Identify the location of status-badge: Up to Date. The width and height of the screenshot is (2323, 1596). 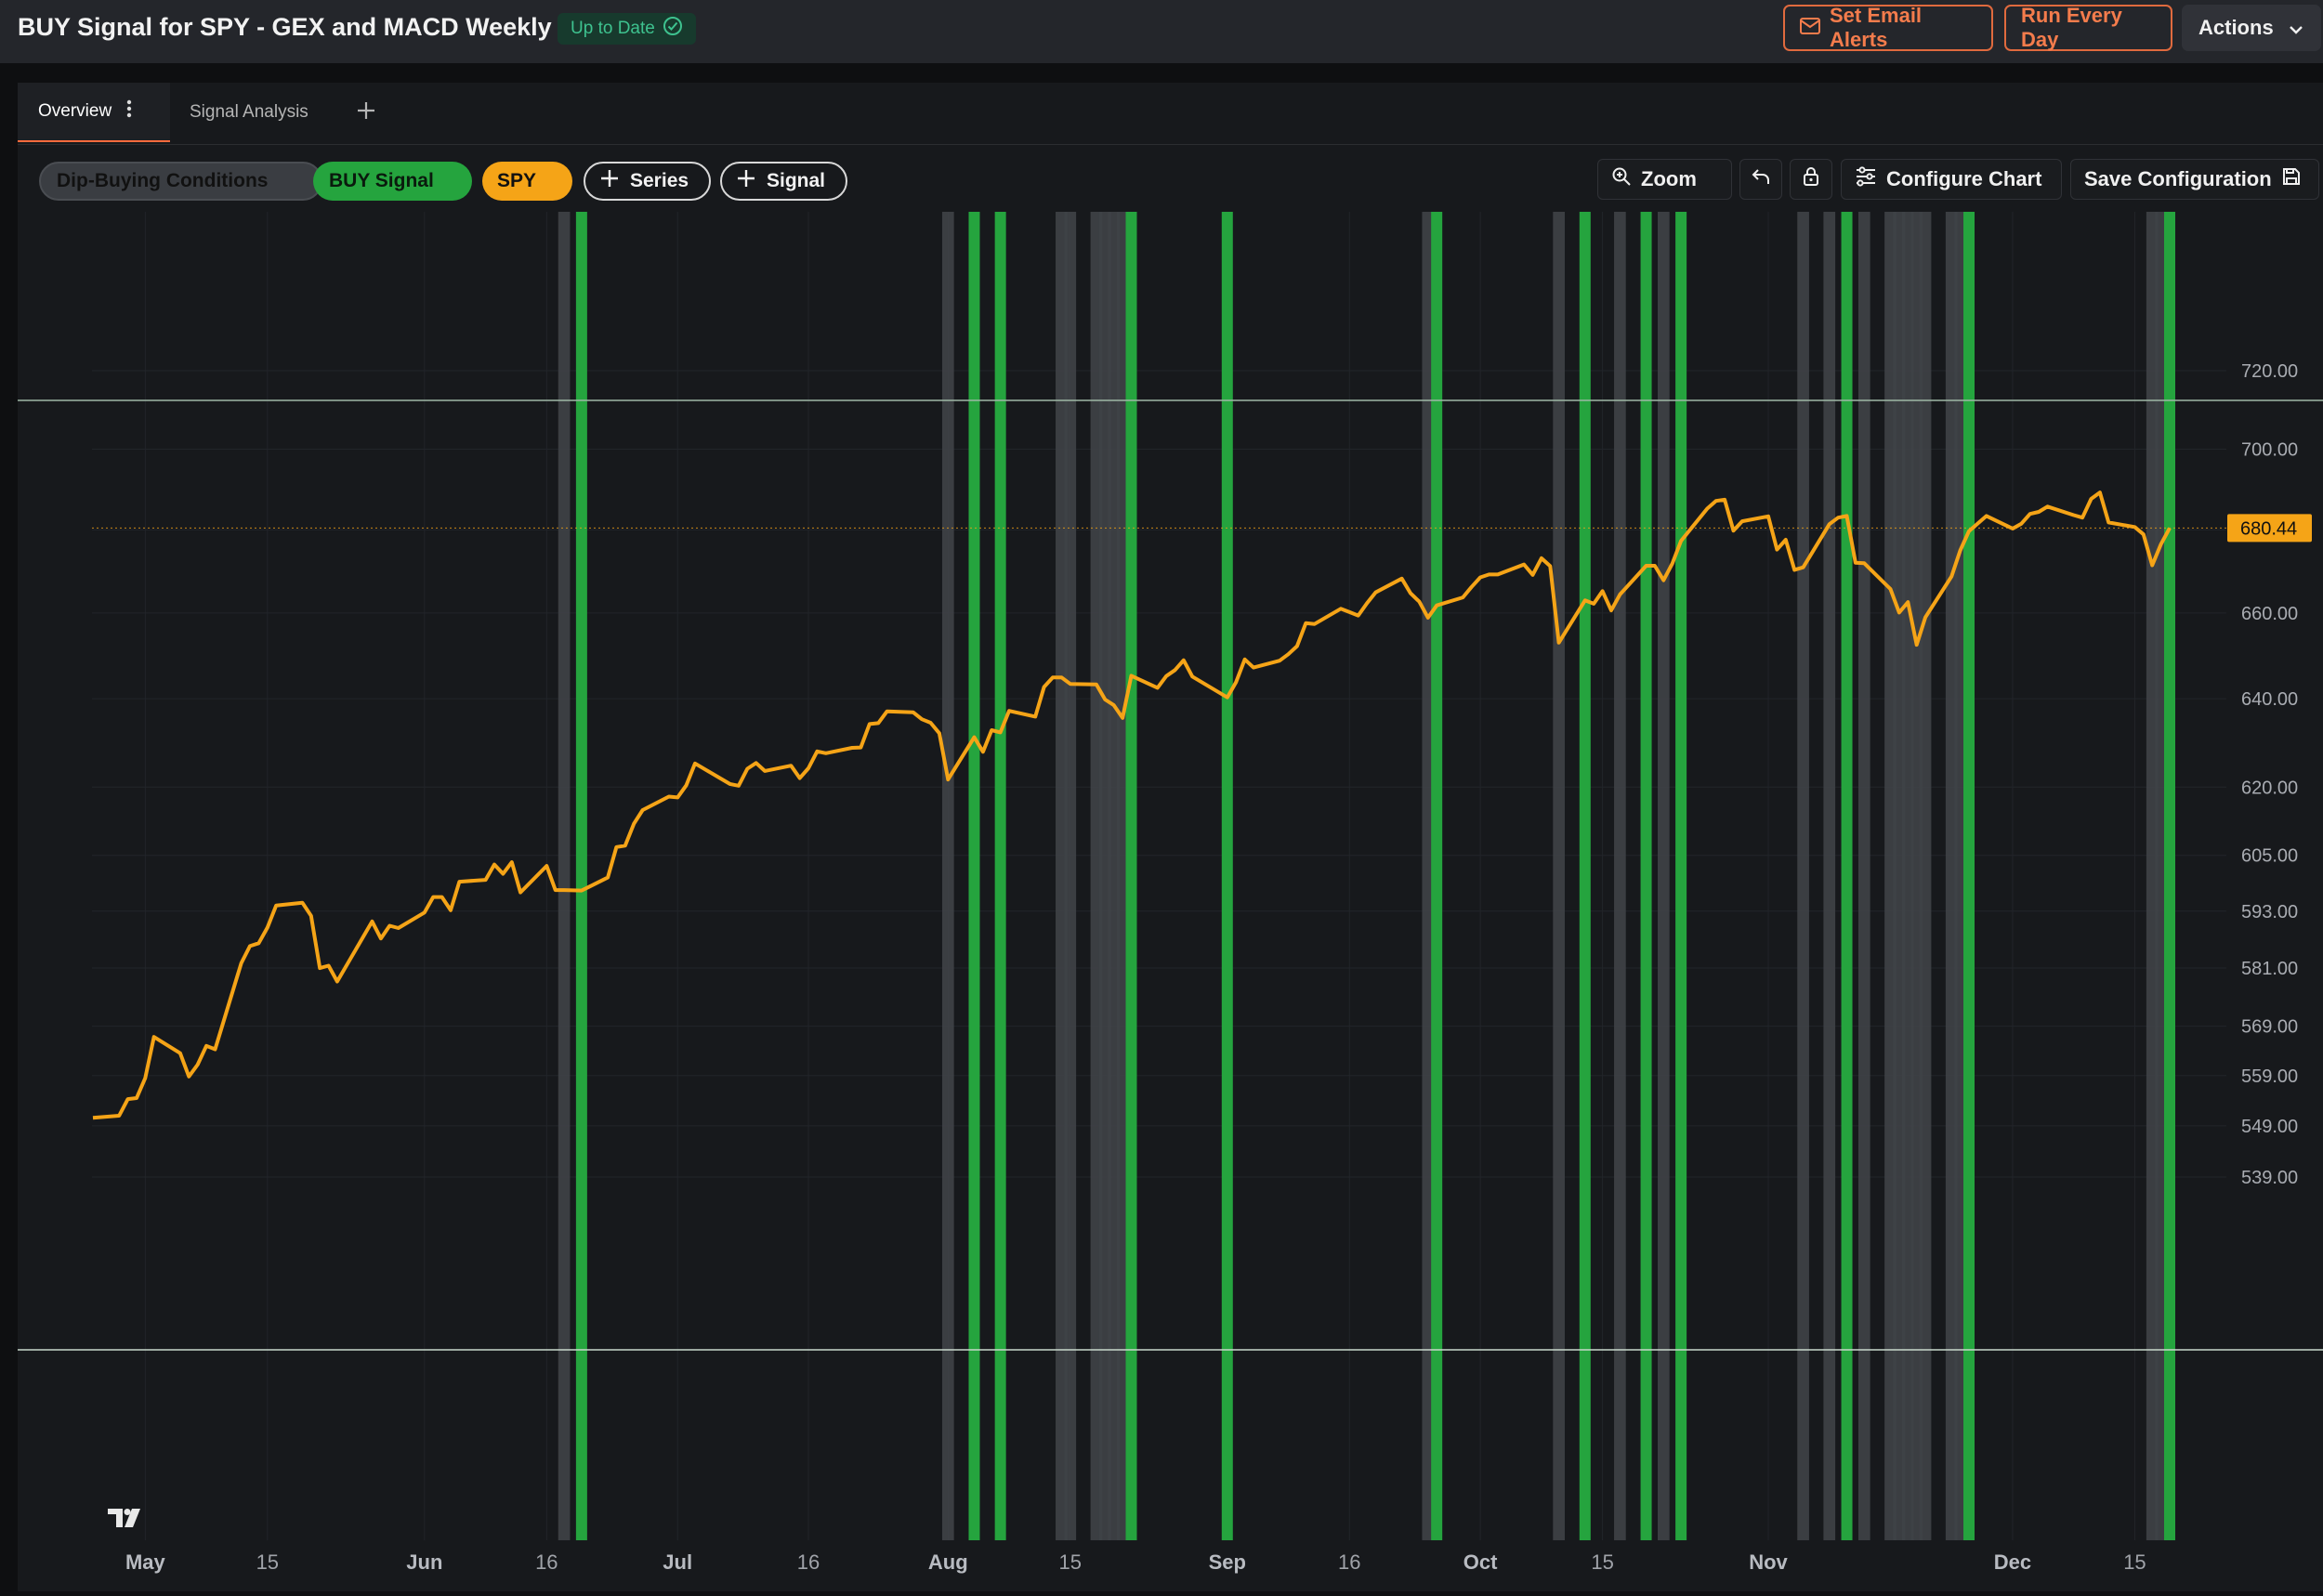
(627, 29).